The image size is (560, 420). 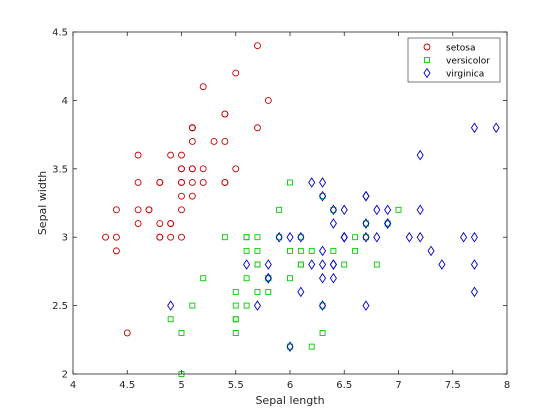 I want to click on x-tick-label: 4, so click(x=73, y=385).